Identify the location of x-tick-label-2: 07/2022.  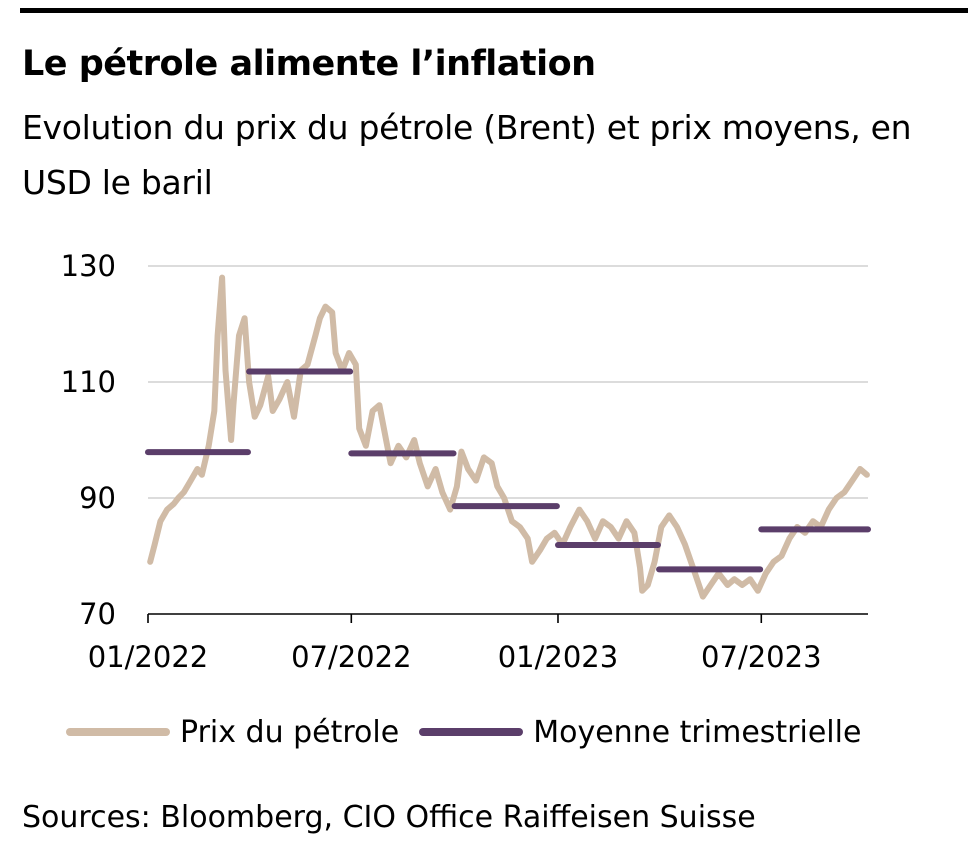
(351, 657).